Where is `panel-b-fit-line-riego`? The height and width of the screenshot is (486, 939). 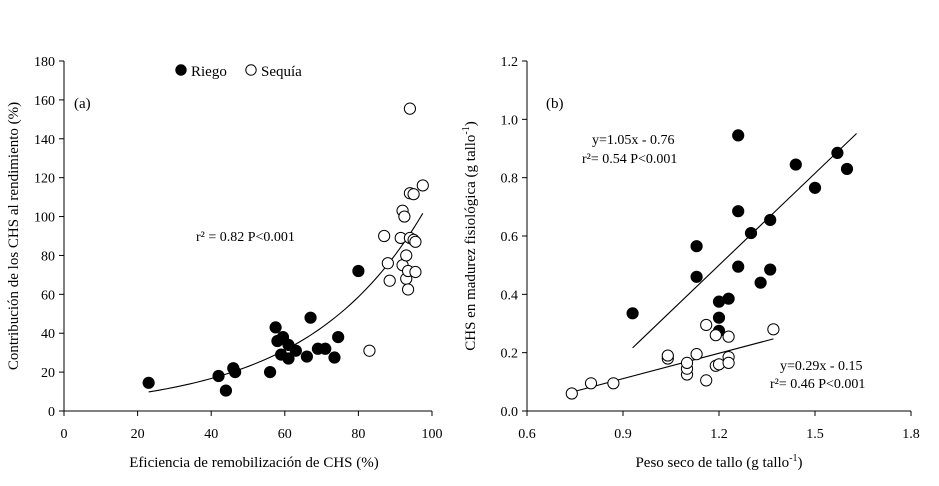 panel-b-fit-line-riego is located at coordinates (744, 241).